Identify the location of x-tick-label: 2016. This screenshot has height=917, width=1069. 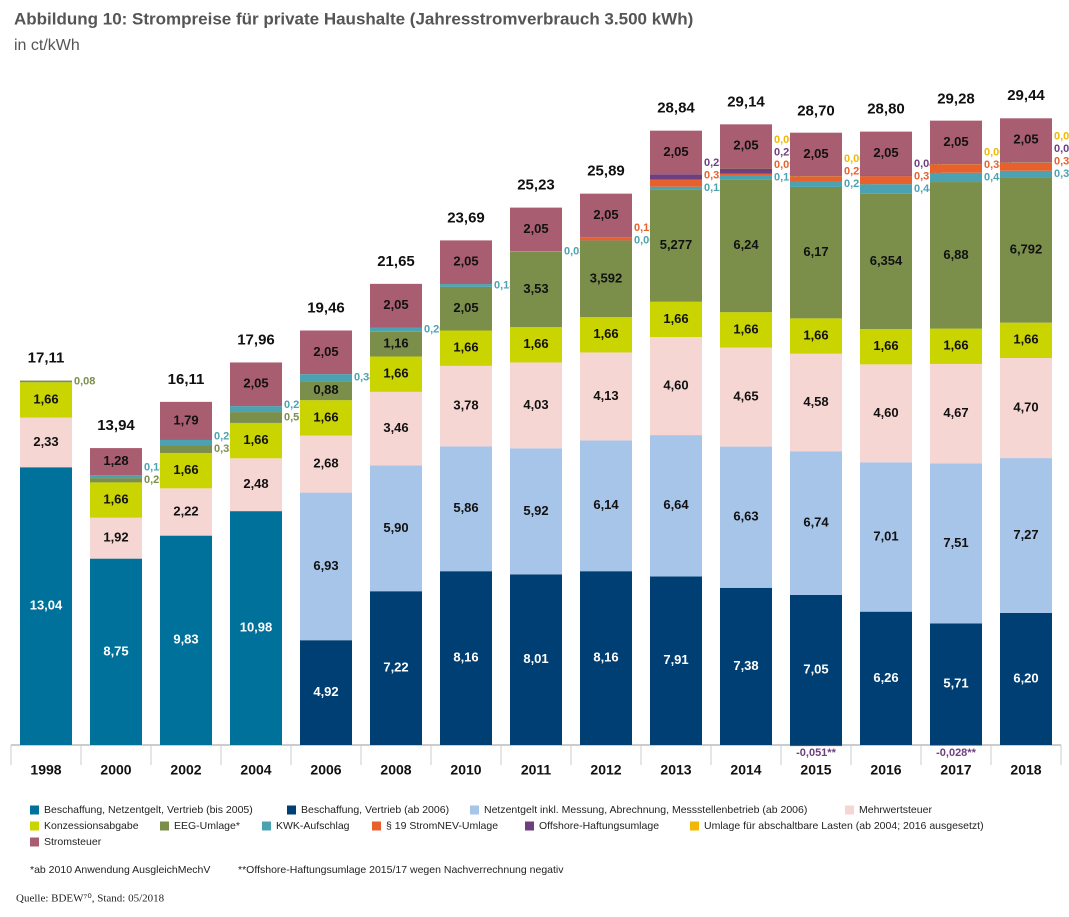
(885, 770).